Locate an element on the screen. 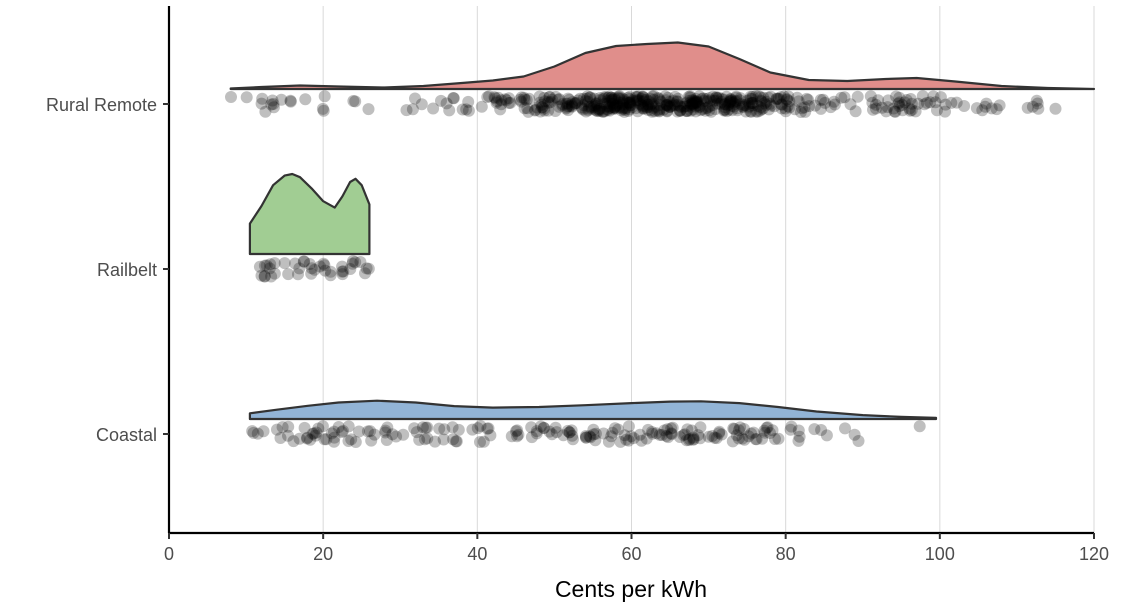 This screenshot has width=1121, height=606. x-axis: 0 20 40 60 80 100 120 is located at coordinates (636, 547).